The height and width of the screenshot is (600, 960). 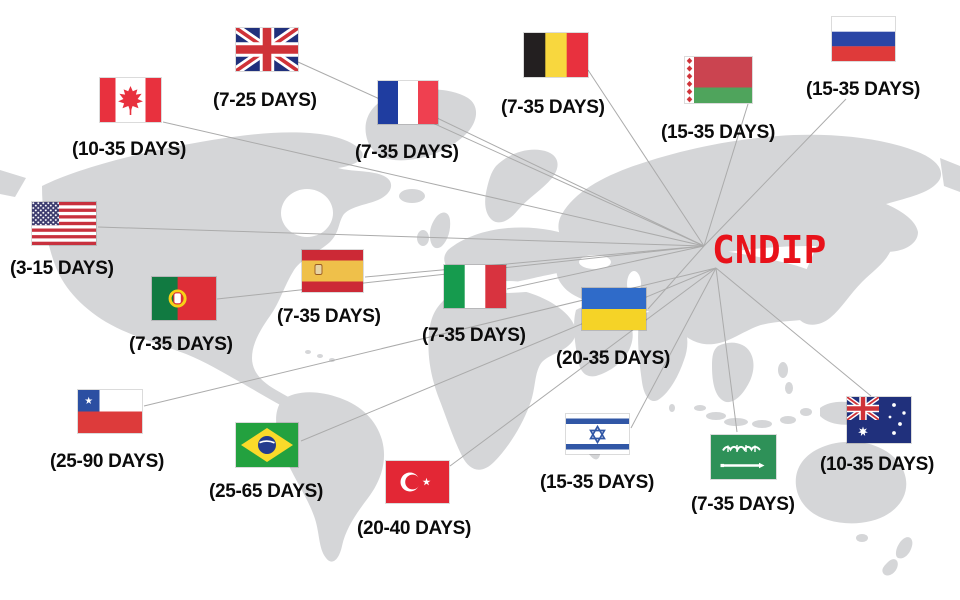 I want to click on connector-line-australia, so click(x=793, y=332).